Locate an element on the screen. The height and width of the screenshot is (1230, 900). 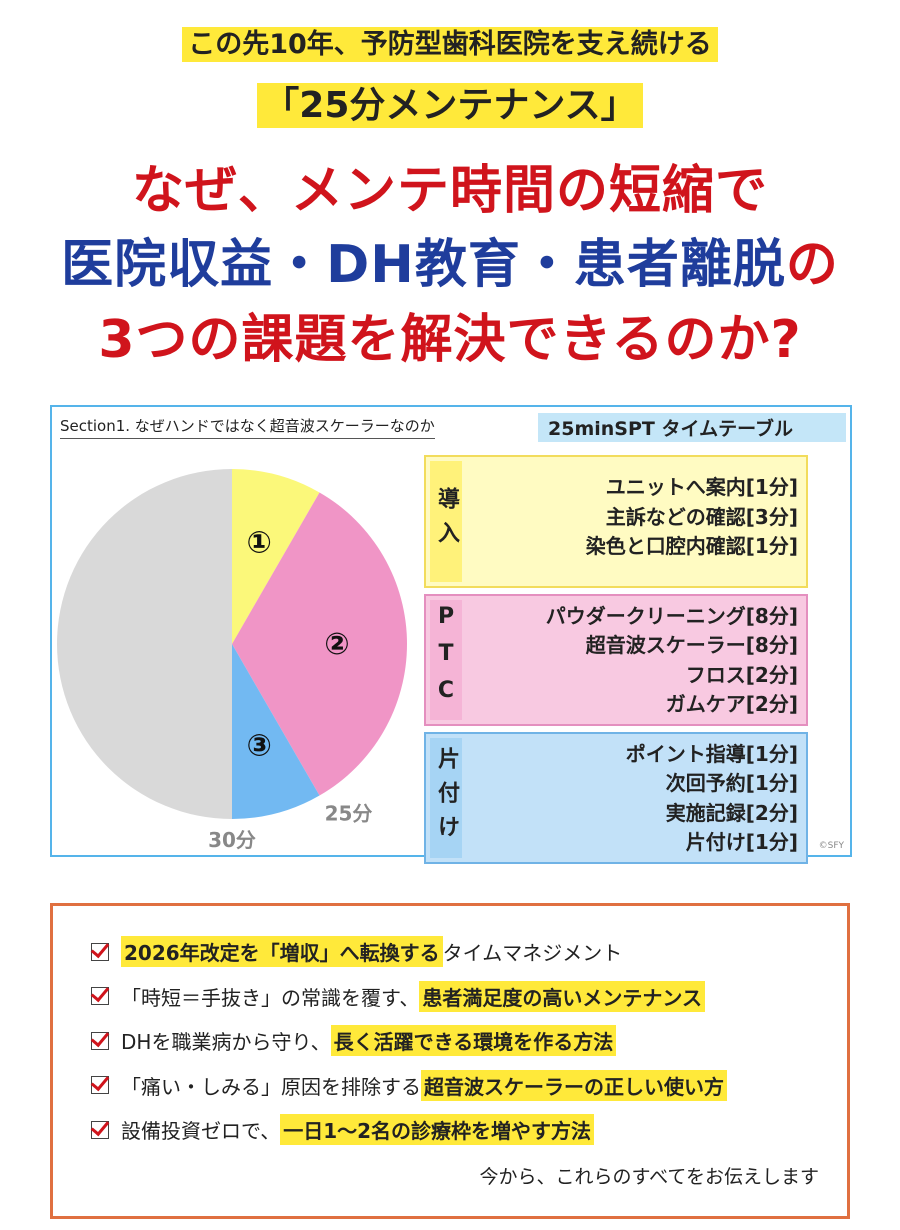
group-label: 片付け is located at coordinates (446, 797).